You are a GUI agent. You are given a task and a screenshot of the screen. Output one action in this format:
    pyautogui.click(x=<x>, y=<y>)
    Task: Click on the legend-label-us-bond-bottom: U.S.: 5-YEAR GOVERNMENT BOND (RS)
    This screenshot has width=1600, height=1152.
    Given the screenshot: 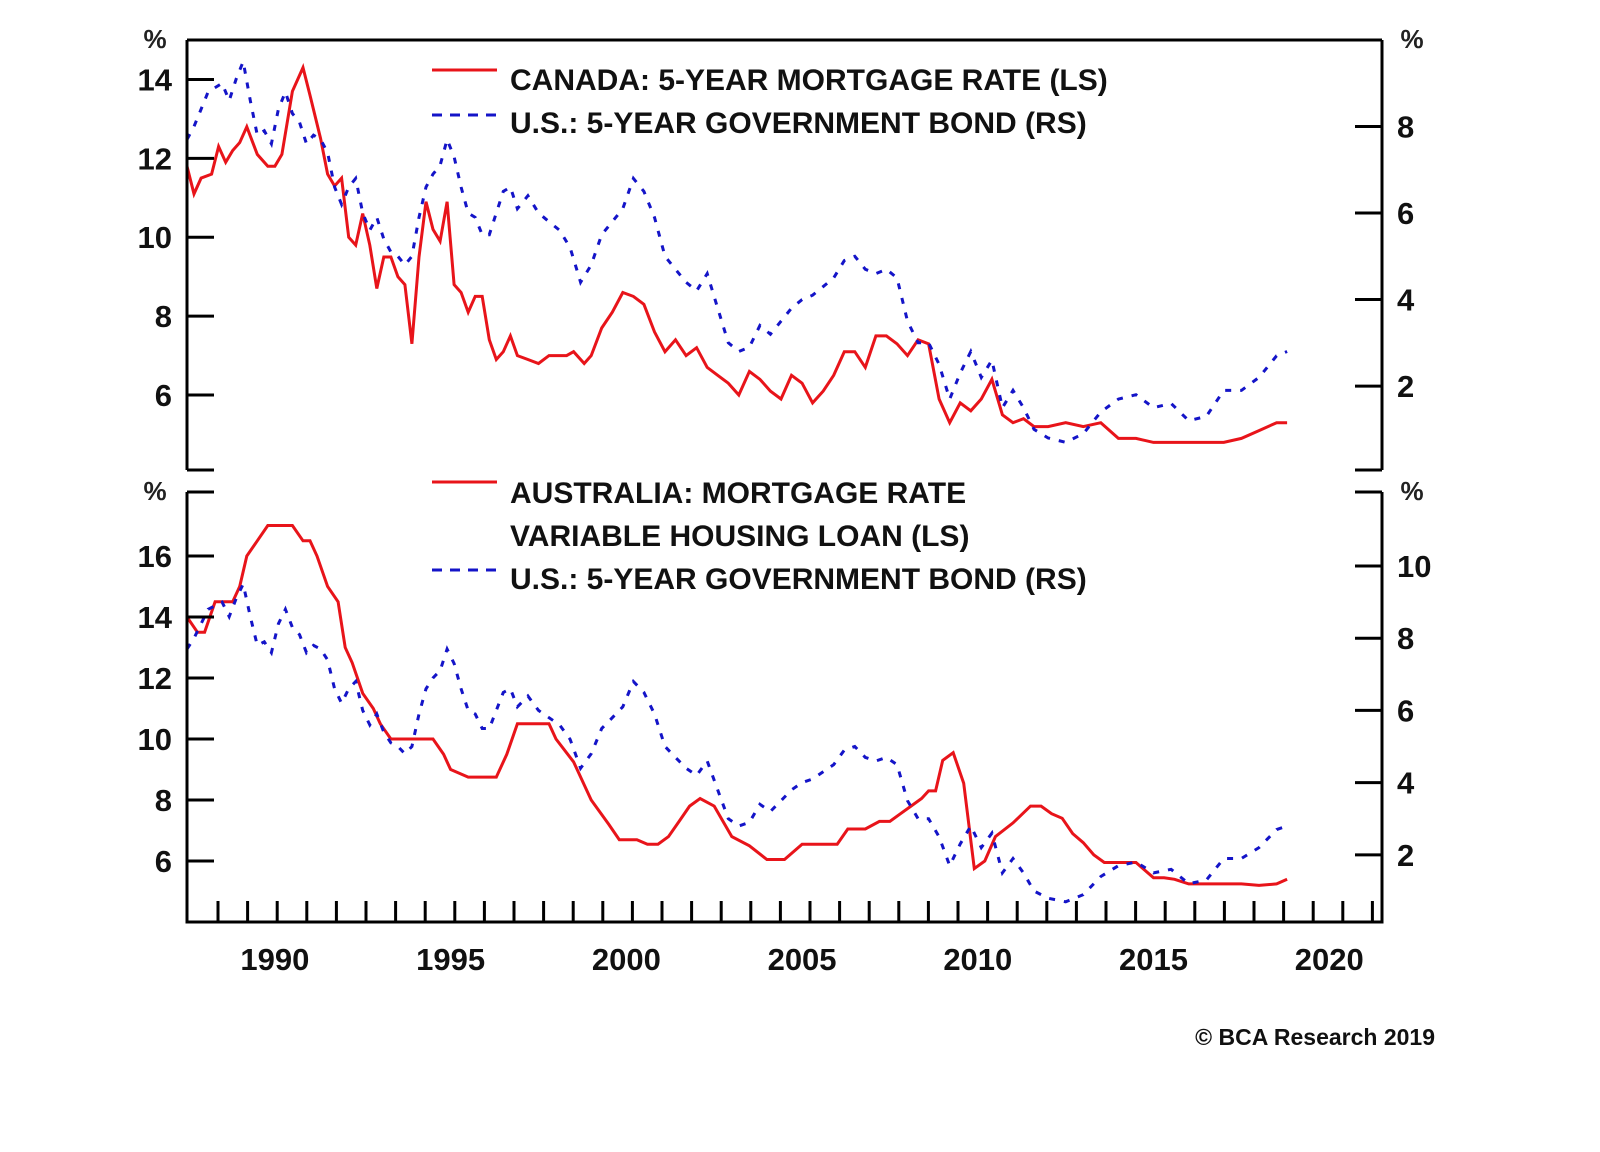 What is the action you would take?
    pyautogui.click(x=798, y=579)
    